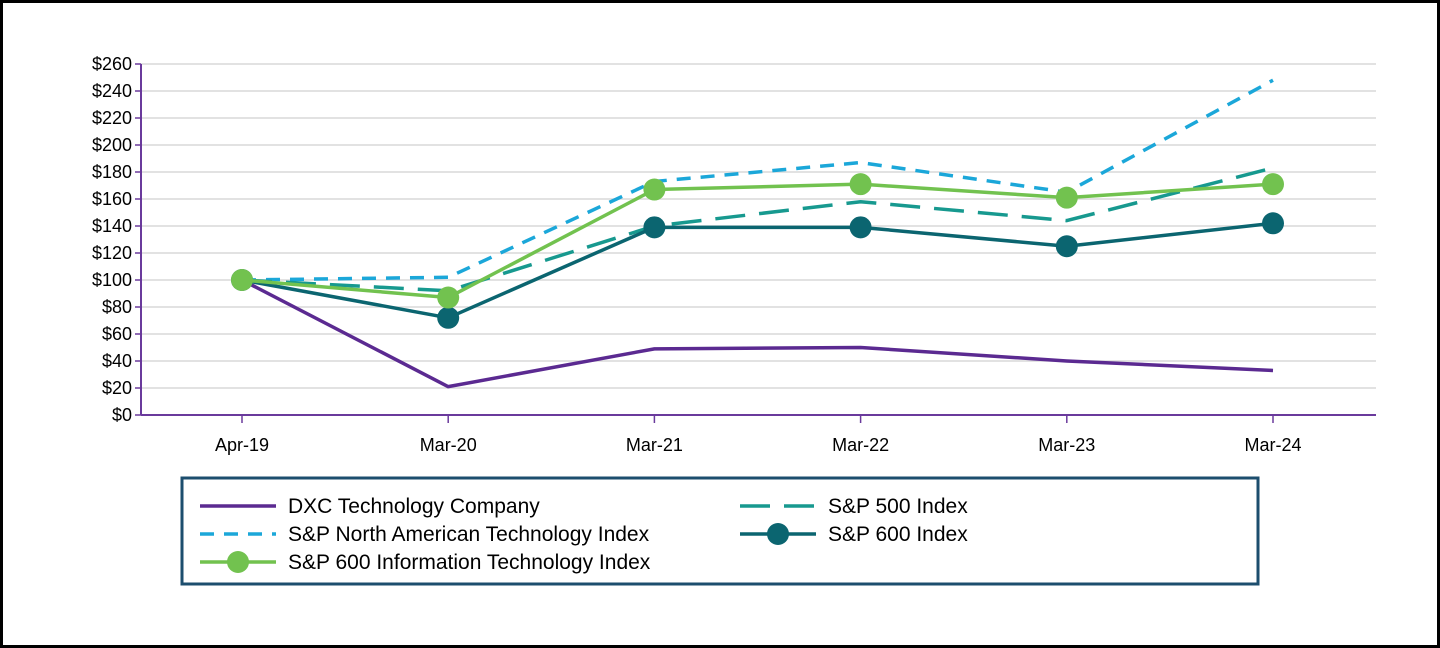  I want to click on y-tick-label: $260, so click(112, 64).